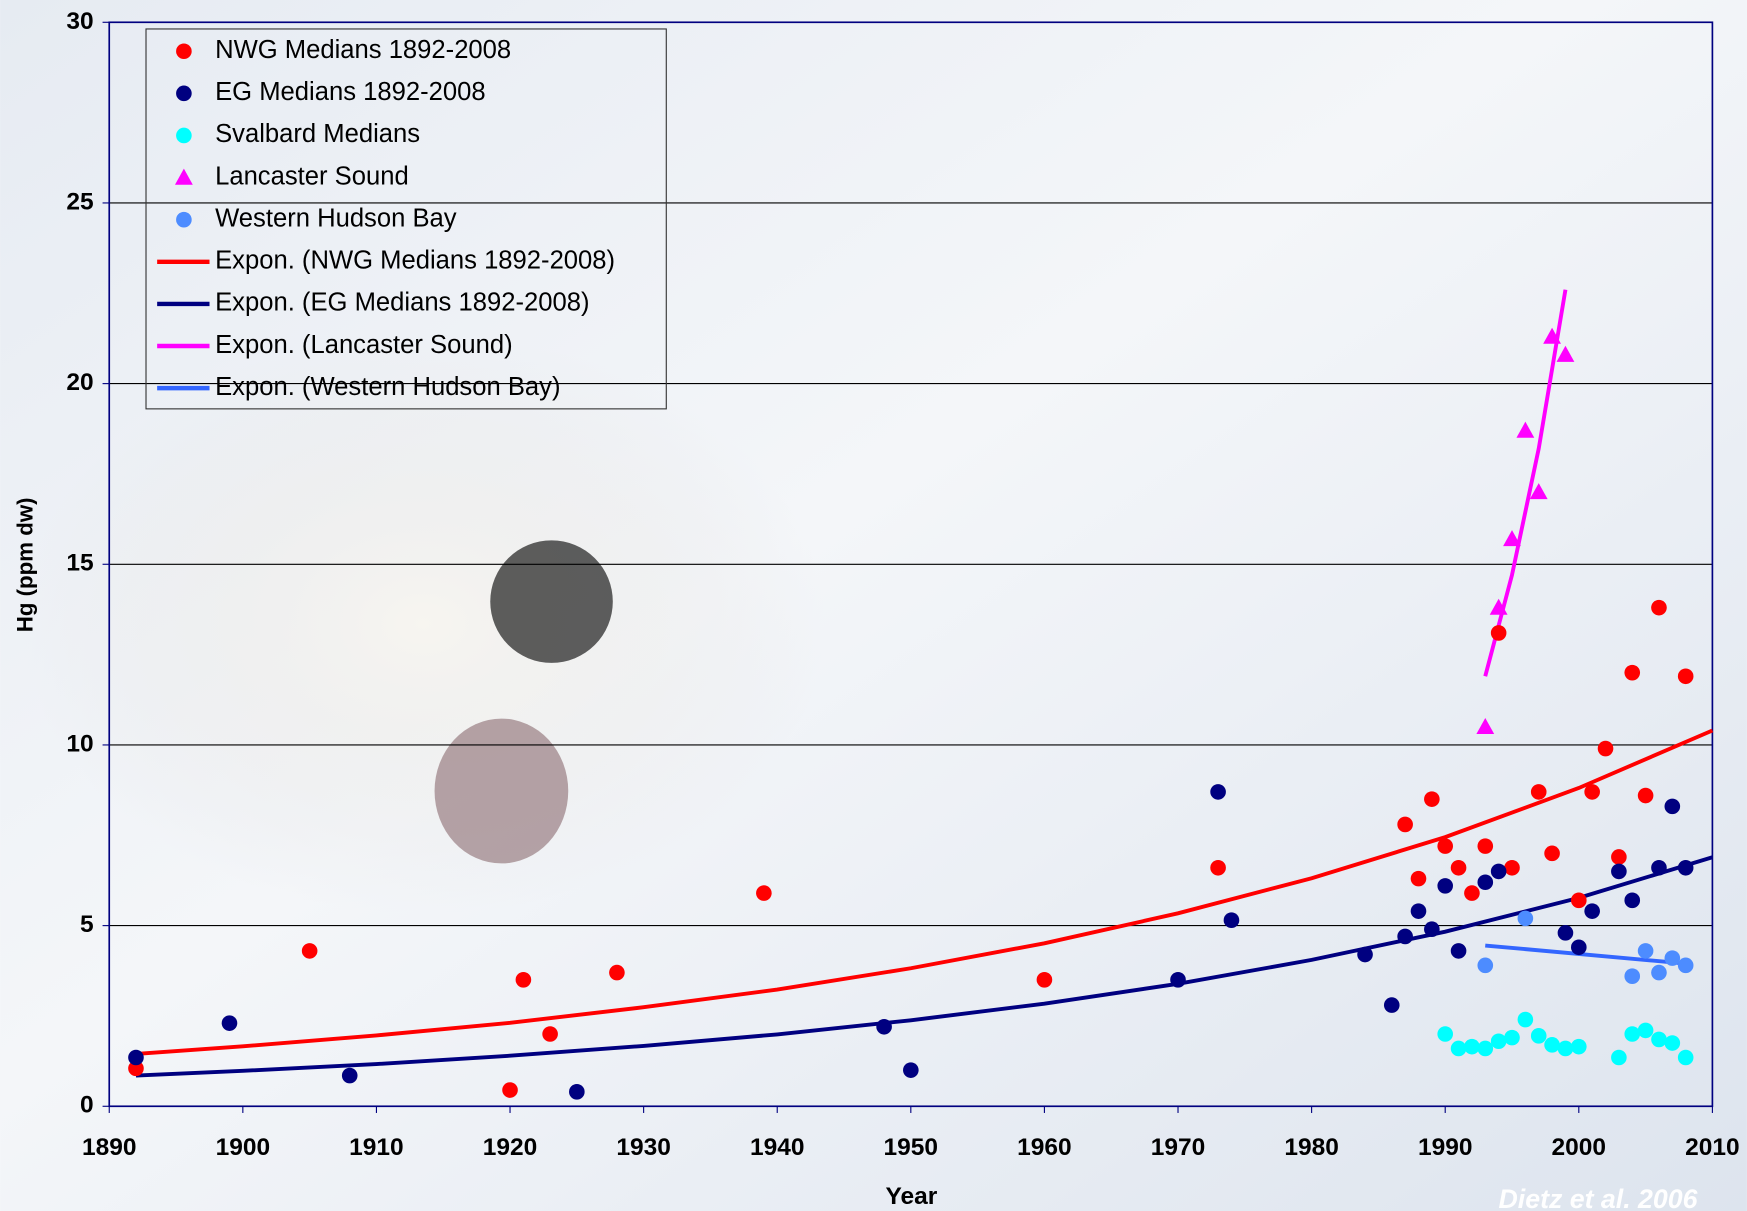  I want to click on y-tick-label: 0, so click(87, 1105).